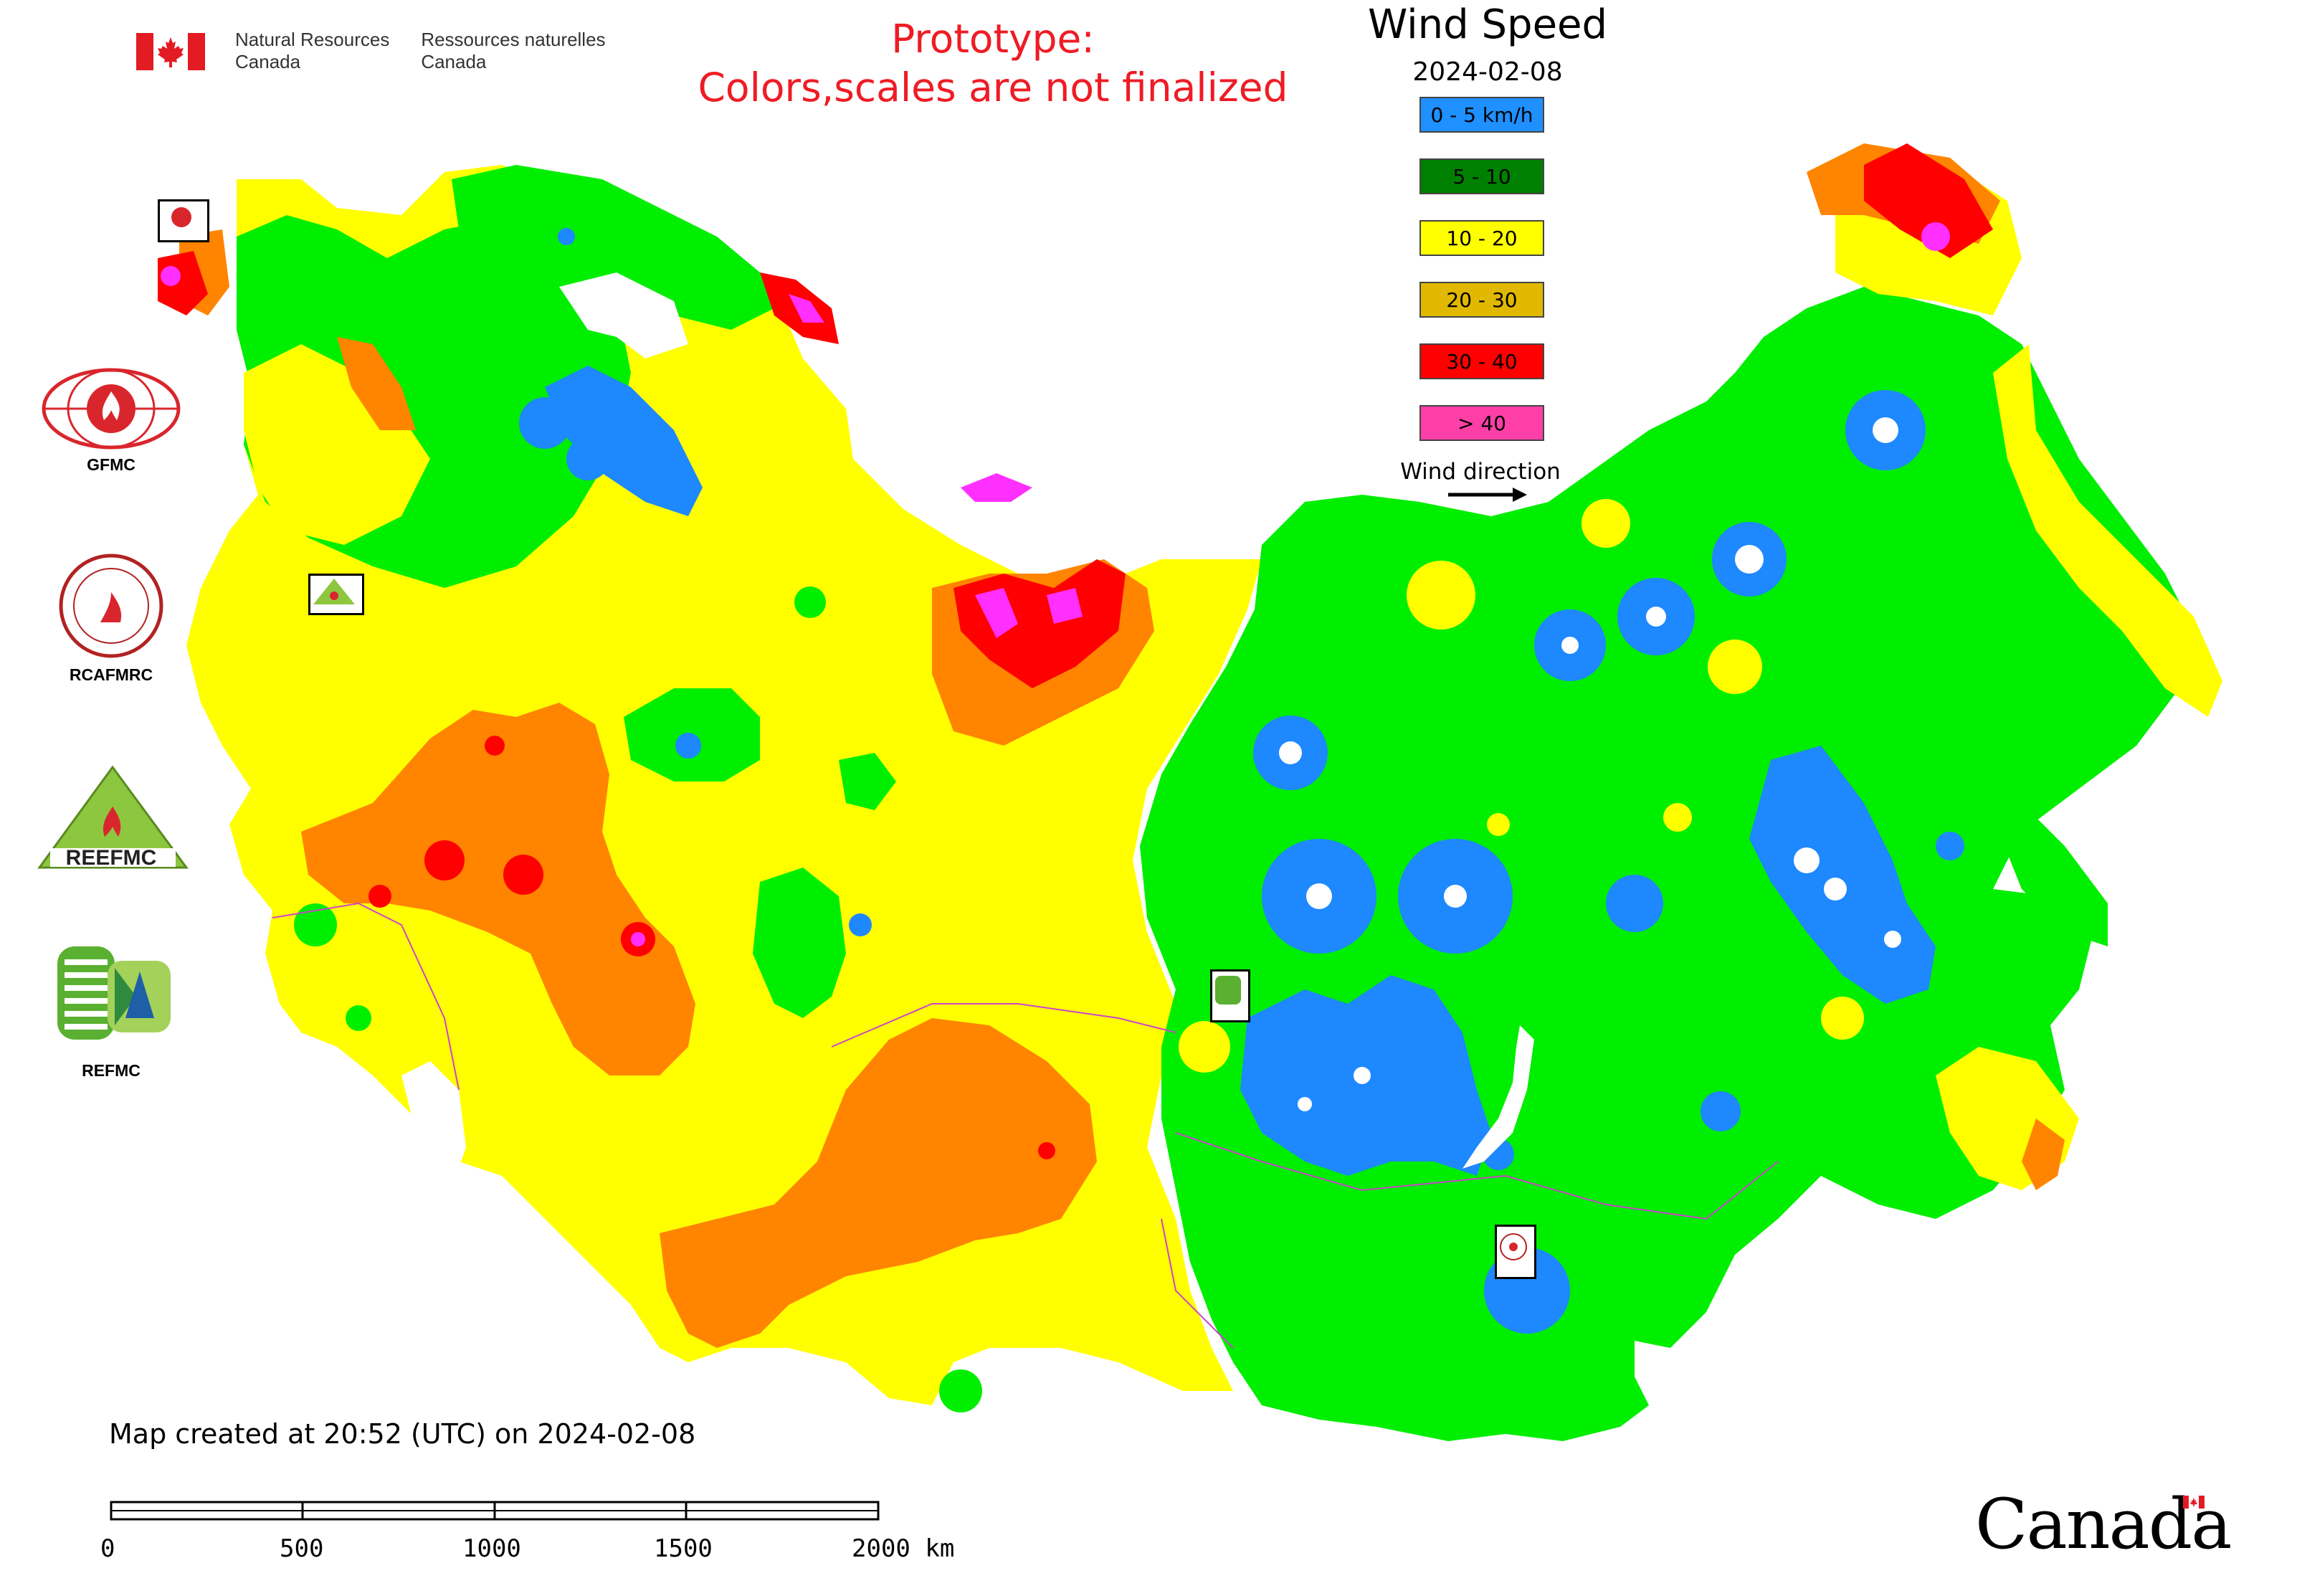 The height and width of the screenshot is (1596, 2302). I want to click on canada-wordmark-text: Canada, so click(2103, 1524).